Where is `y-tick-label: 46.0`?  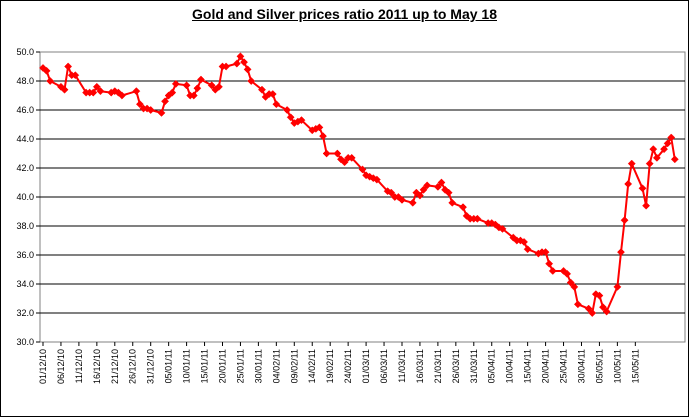 y-tick-label: 46.0 is located at coordinates (25, 110).